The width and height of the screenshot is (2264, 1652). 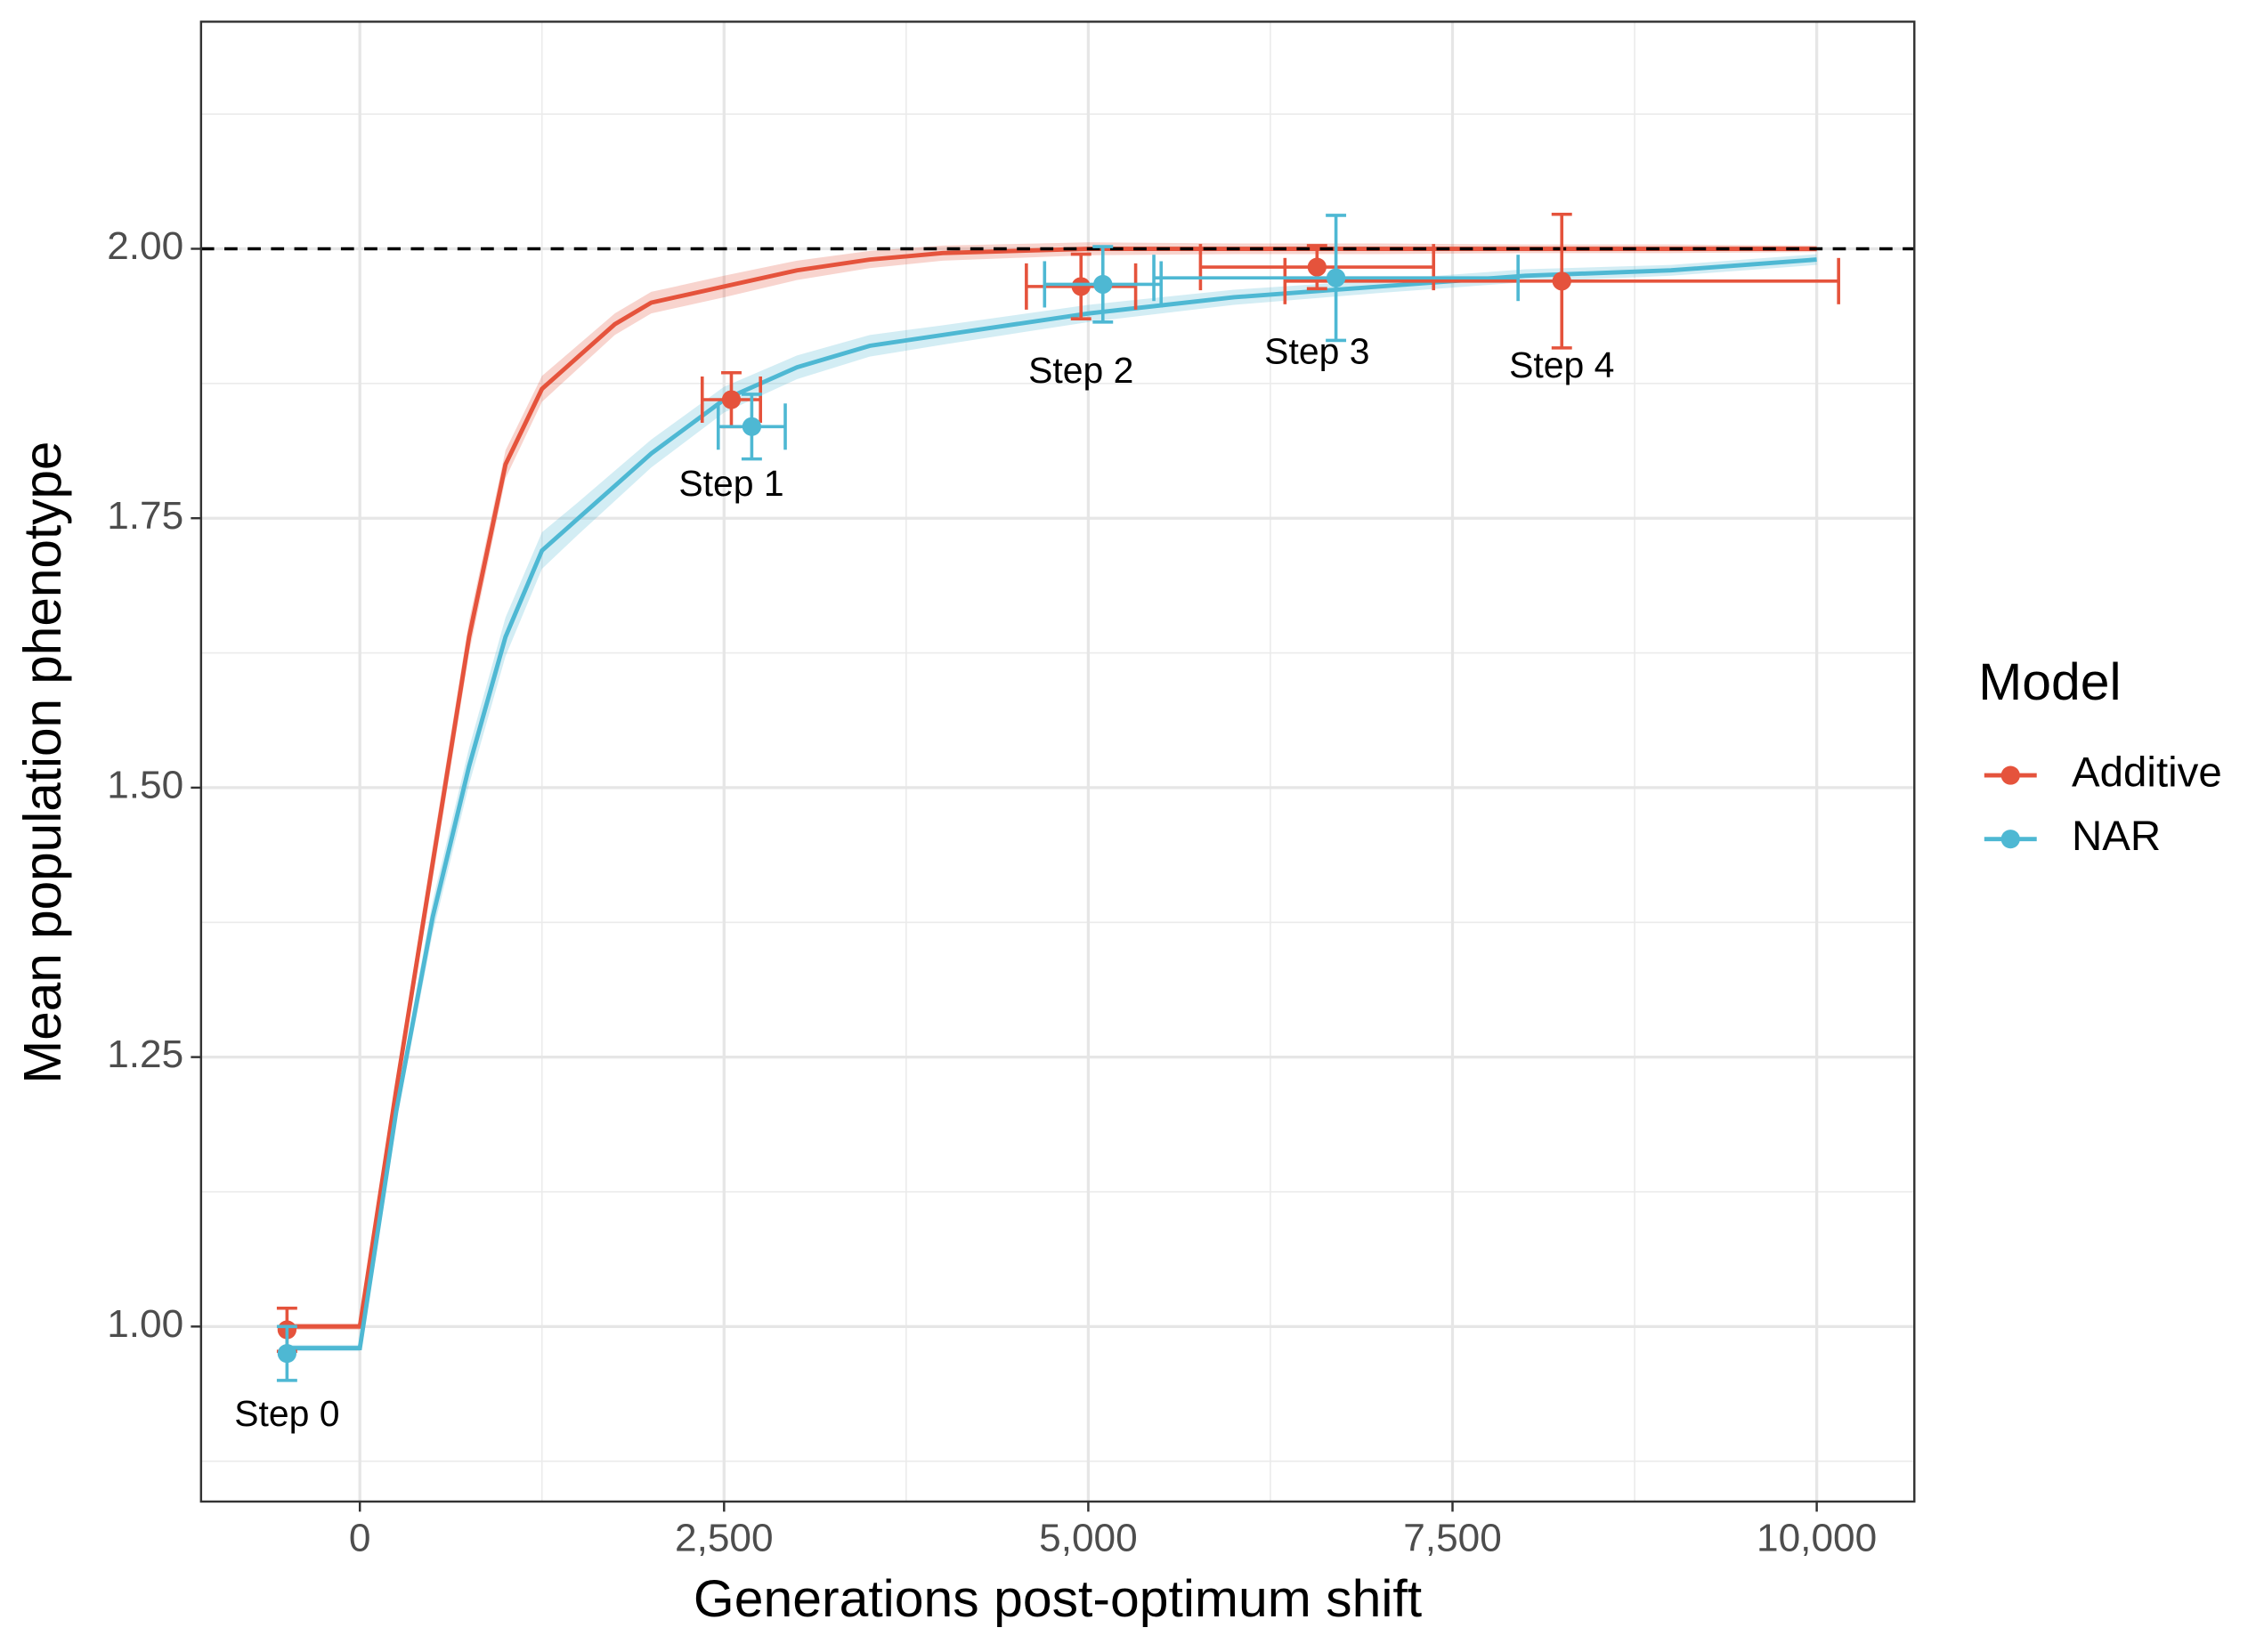 I want to click on y-tick-label: 1.50, so click(x=145, y=785).